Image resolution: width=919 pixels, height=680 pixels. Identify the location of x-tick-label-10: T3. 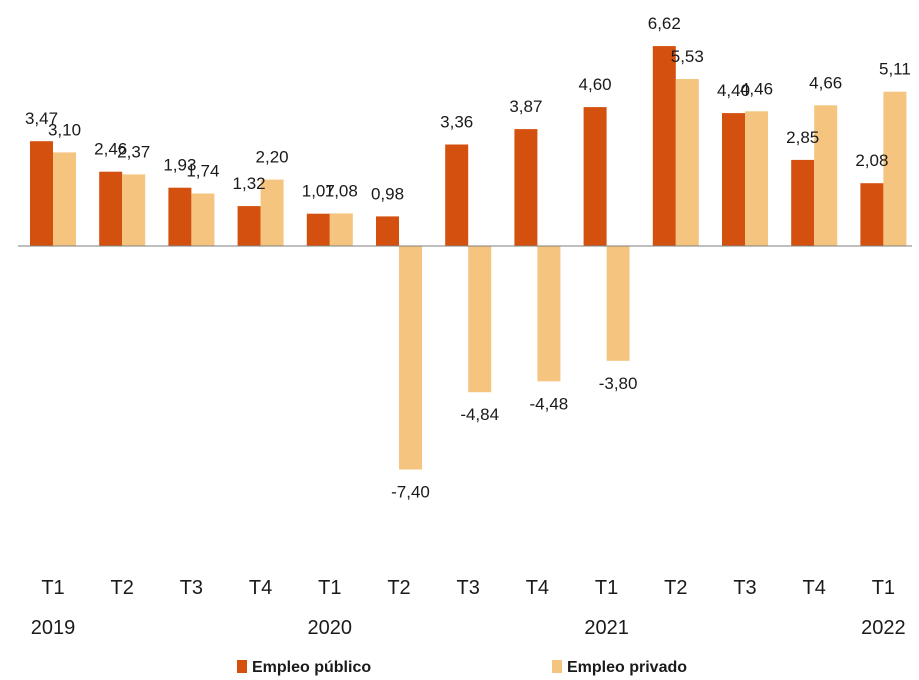
(744, 588).